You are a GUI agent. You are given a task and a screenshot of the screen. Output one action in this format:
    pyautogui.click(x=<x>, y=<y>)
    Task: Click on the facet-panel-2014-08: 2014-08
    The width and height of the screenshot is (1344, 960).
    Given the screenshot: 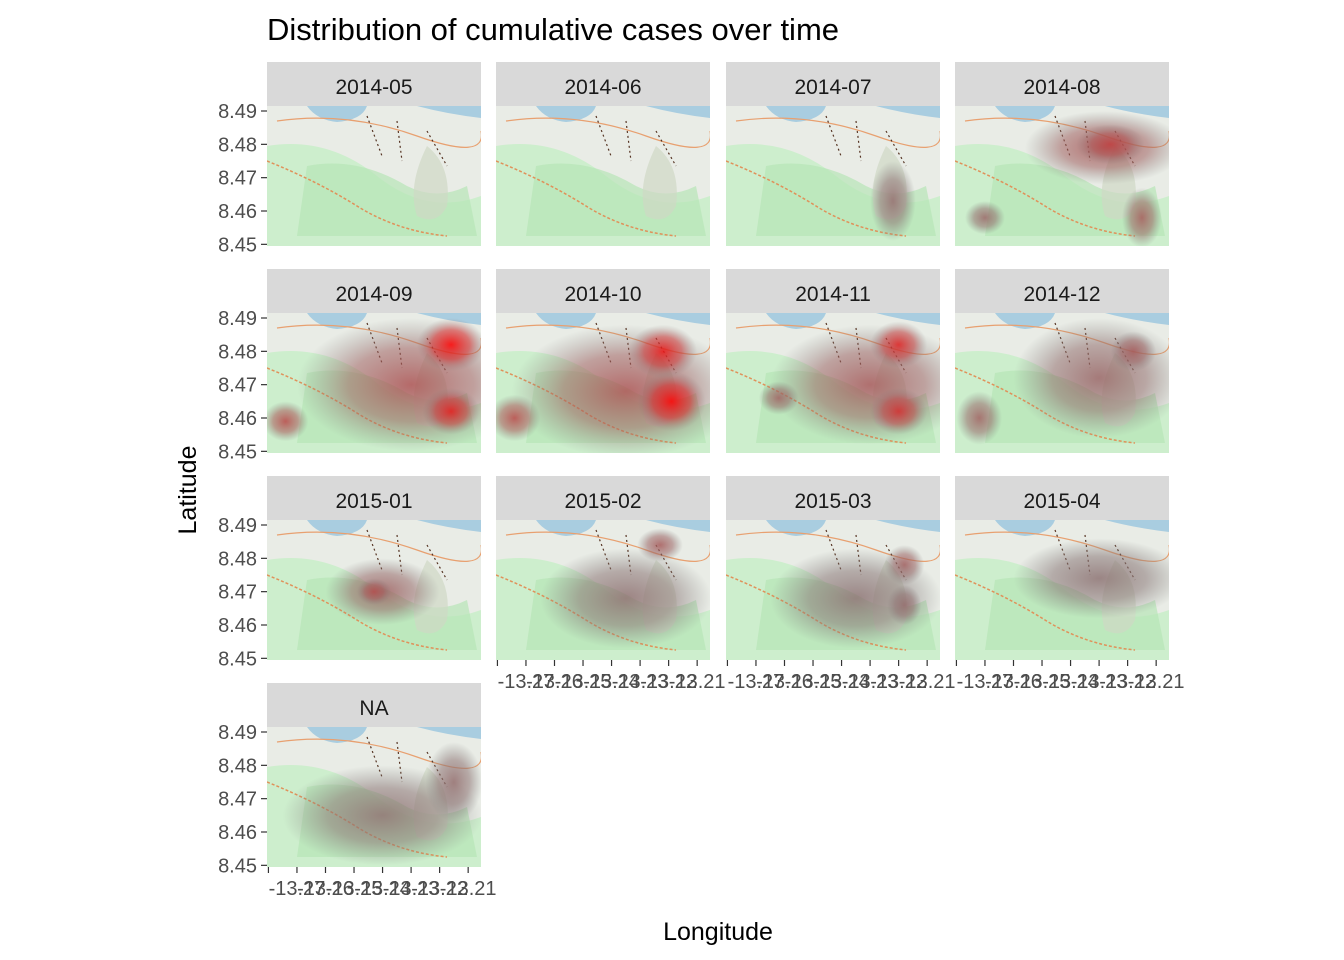 What is the action you would take?
    pyautogui.click(x=1062, y=154)
    